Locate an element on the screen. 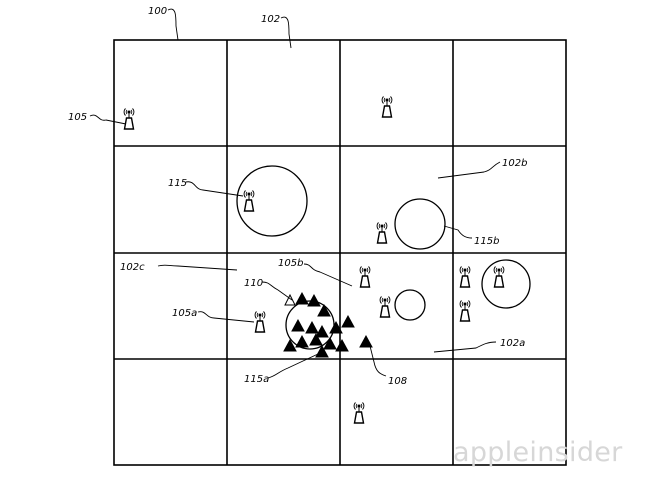 Image resolution: width=660 pixels, height=481 pixels. label-105: 105 is located at coordinates (77, 117).